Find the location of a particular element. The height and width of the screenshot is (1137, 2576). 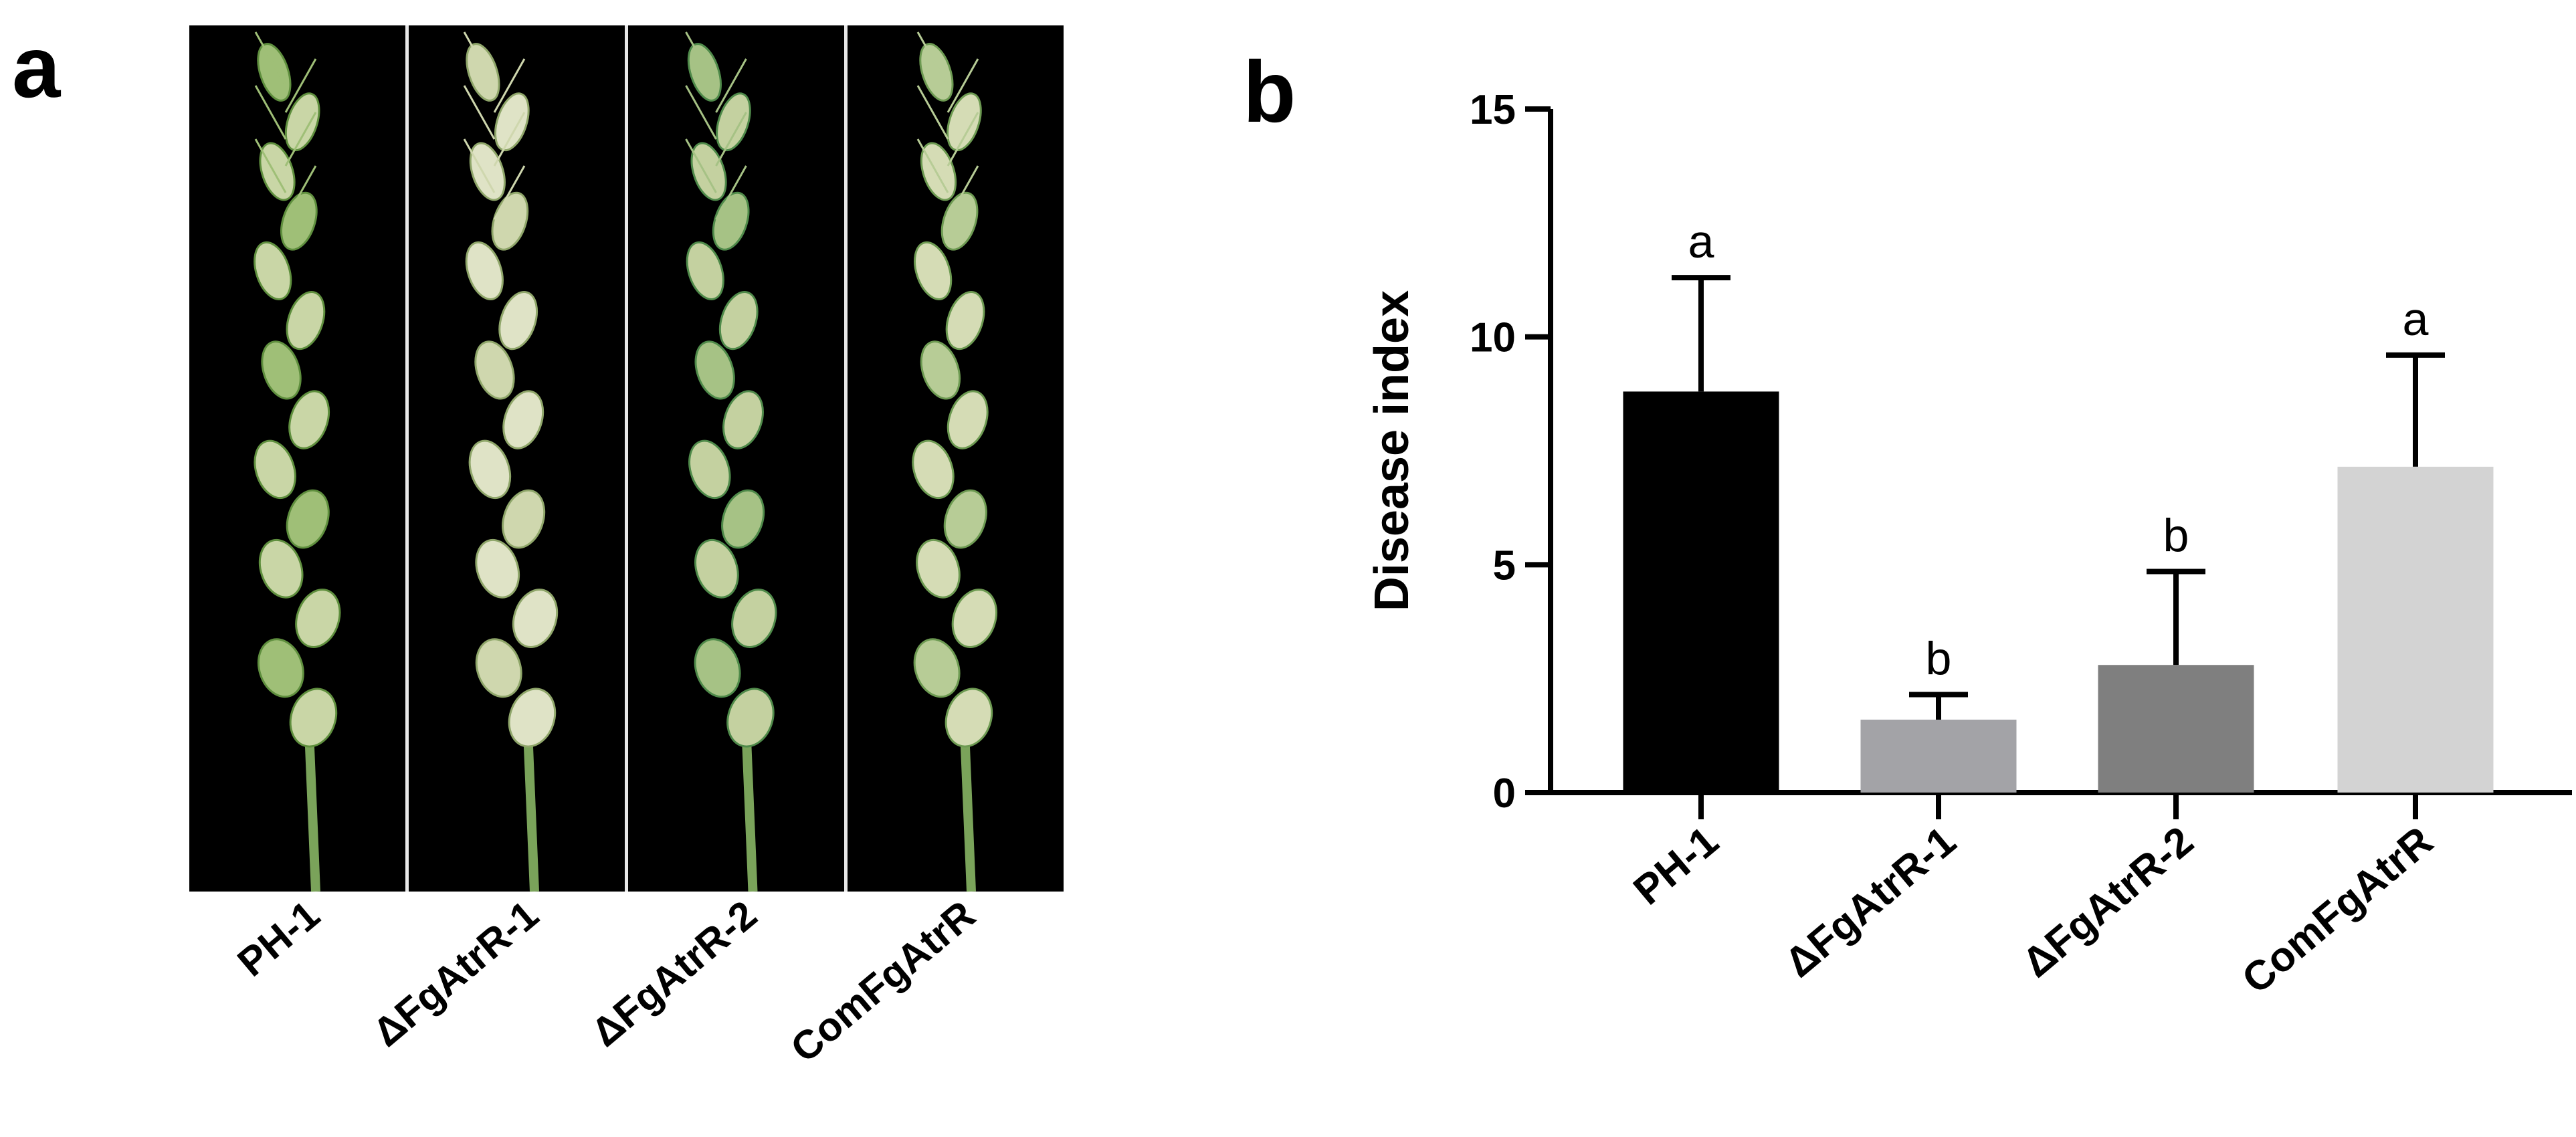

y-axis-title: Disease index is located at coordinates (1392, 450).